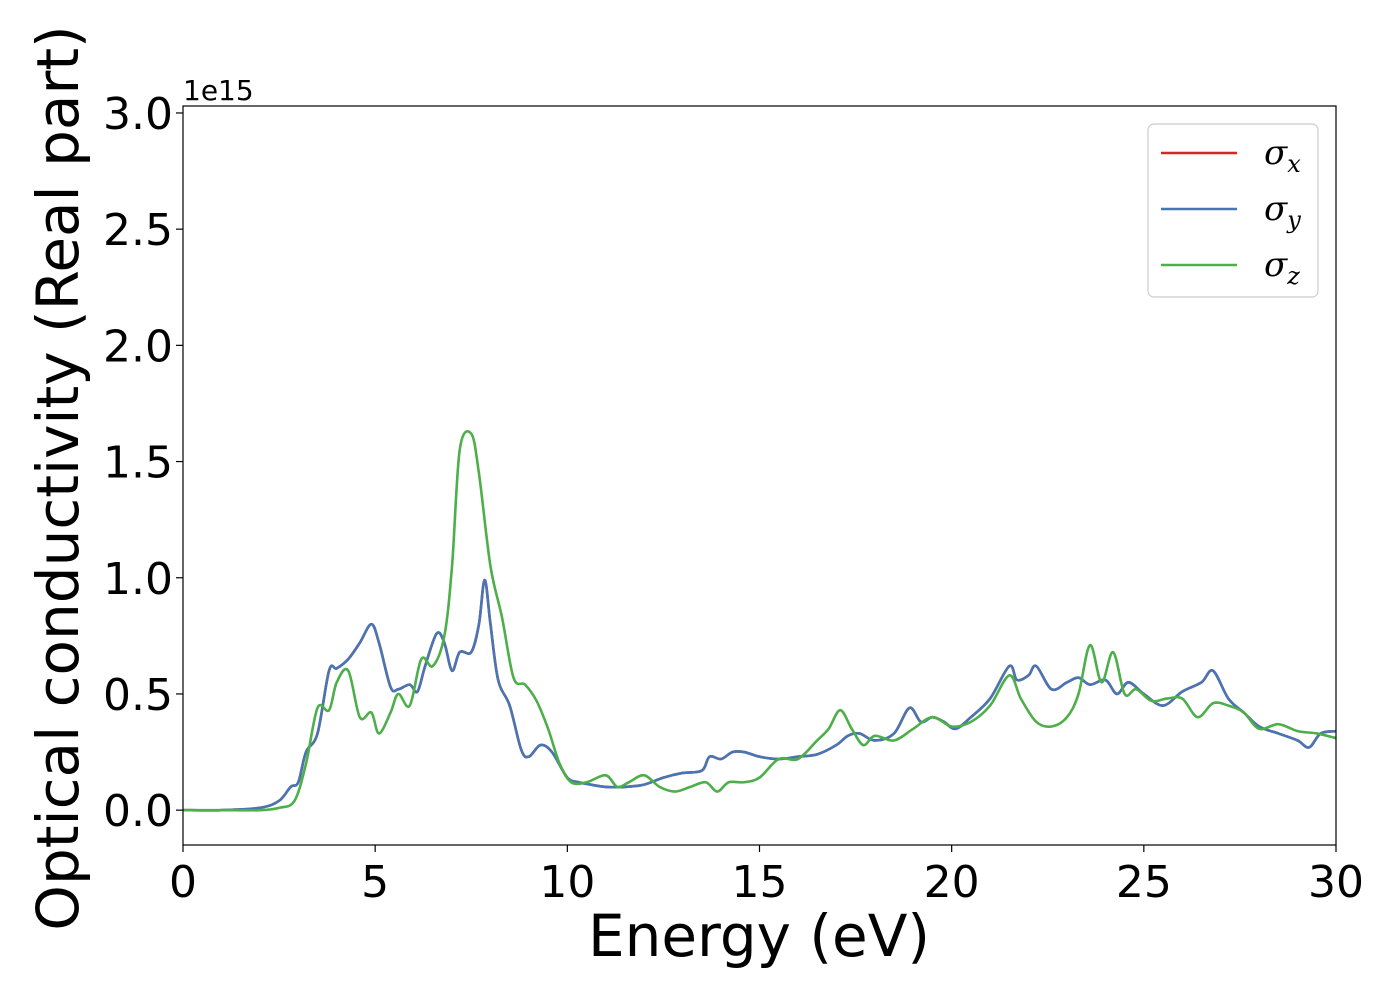 This screenshot has width=1400, height=1000. What do you see at coordinates (138, 230) in the screenshot?
I see `y-tick-label: 2.5` at bounding box center [138, 230].